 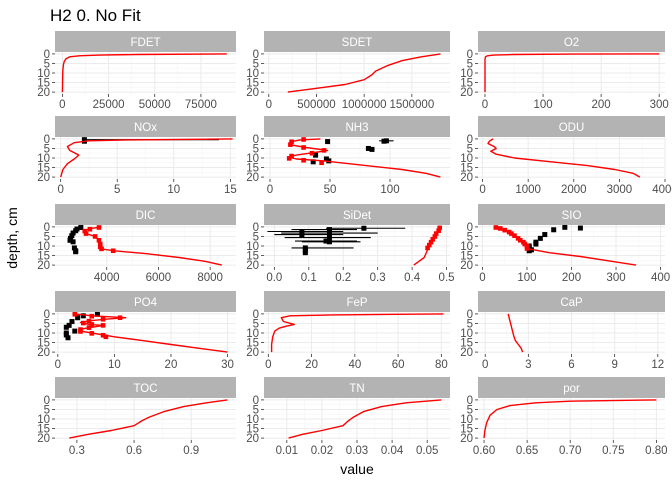 I want to click on facet-strip-label: DIC, so click(x=146, y=216).